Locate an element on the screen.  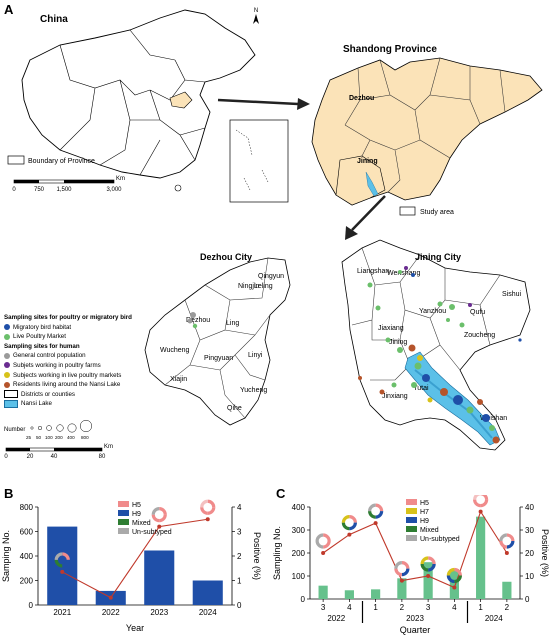
jining-outline is located at coordinates (436, 345).